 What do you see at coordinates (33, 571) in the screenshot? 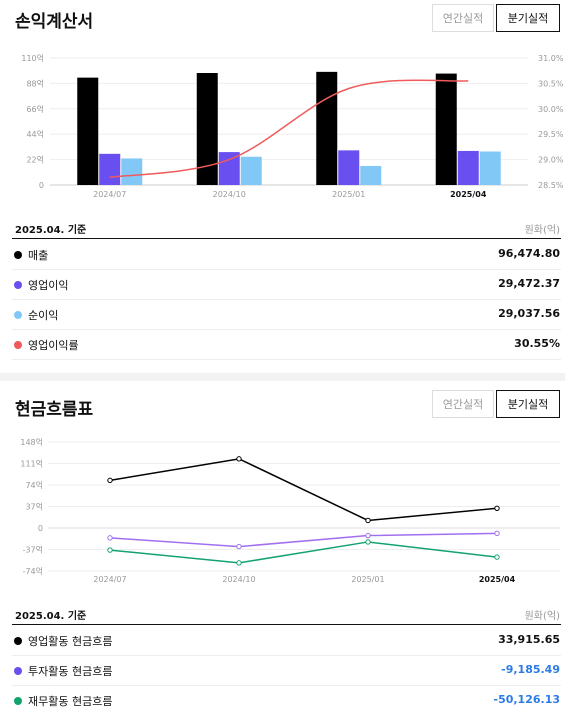
I see `y-tick-label: -74억` at bounding box center [33, 571].